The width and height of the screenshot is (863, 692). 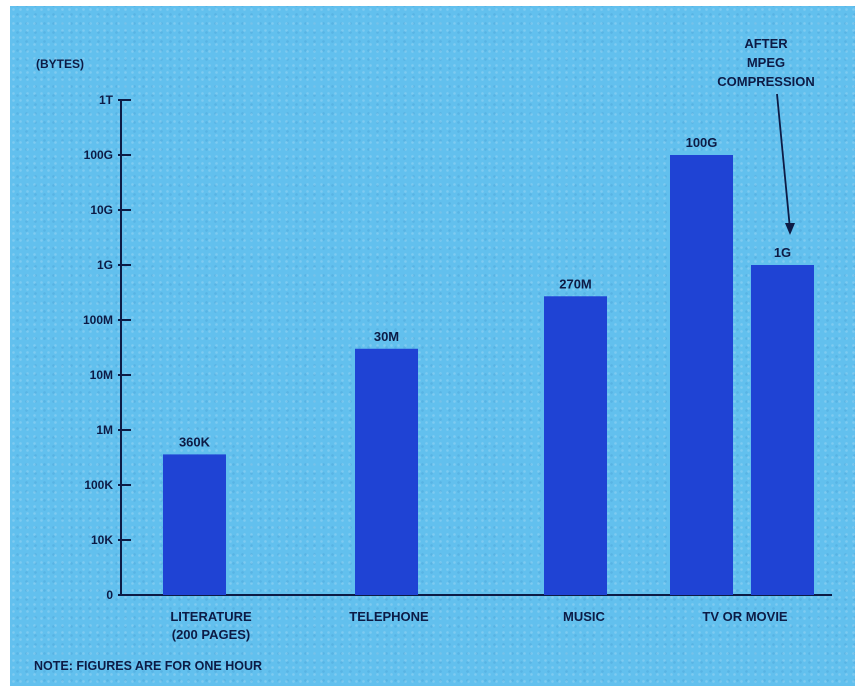 I want to click on y-tick-label: 100G, so click(x=98, y=155).